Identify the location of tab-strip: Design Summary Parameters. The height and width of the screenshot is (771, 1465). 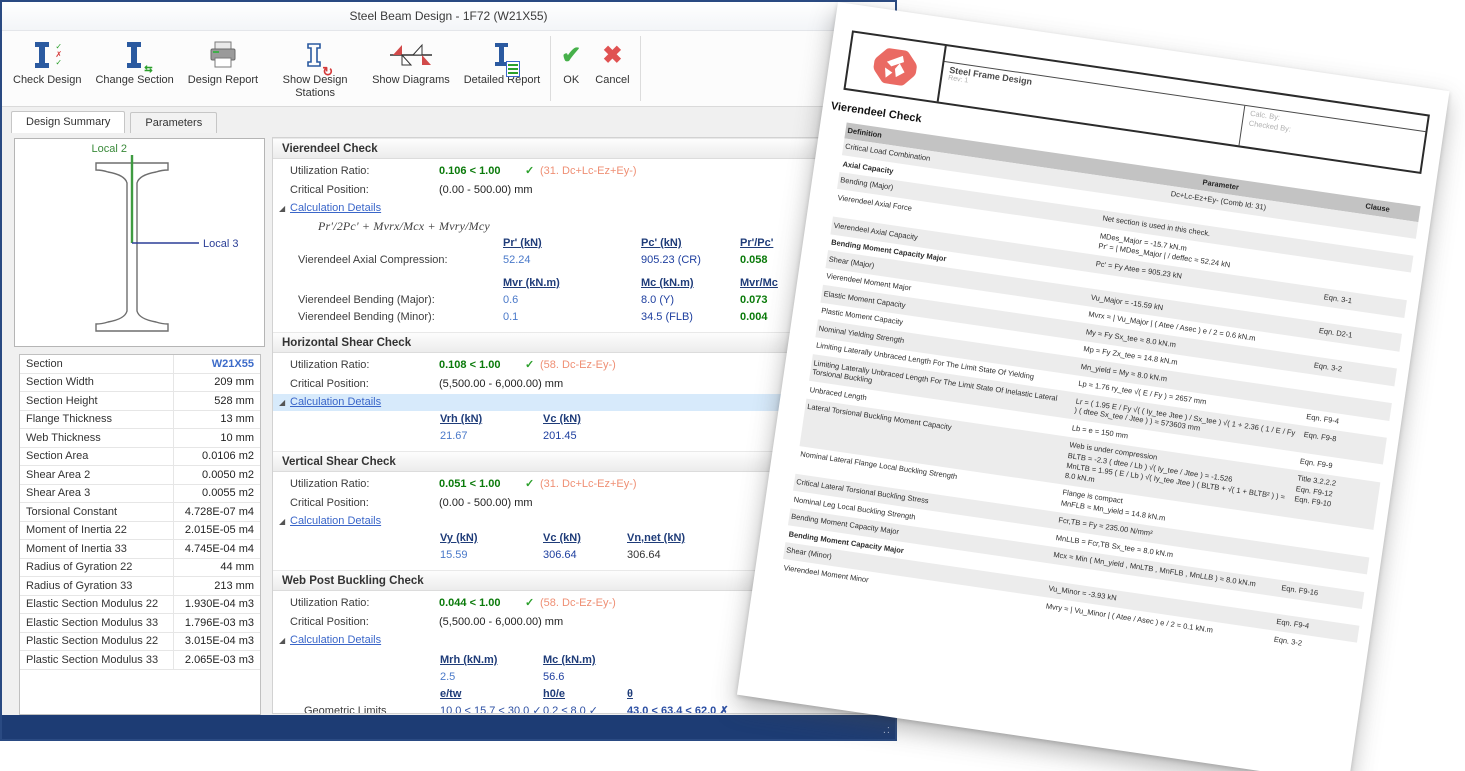
(448, 120).